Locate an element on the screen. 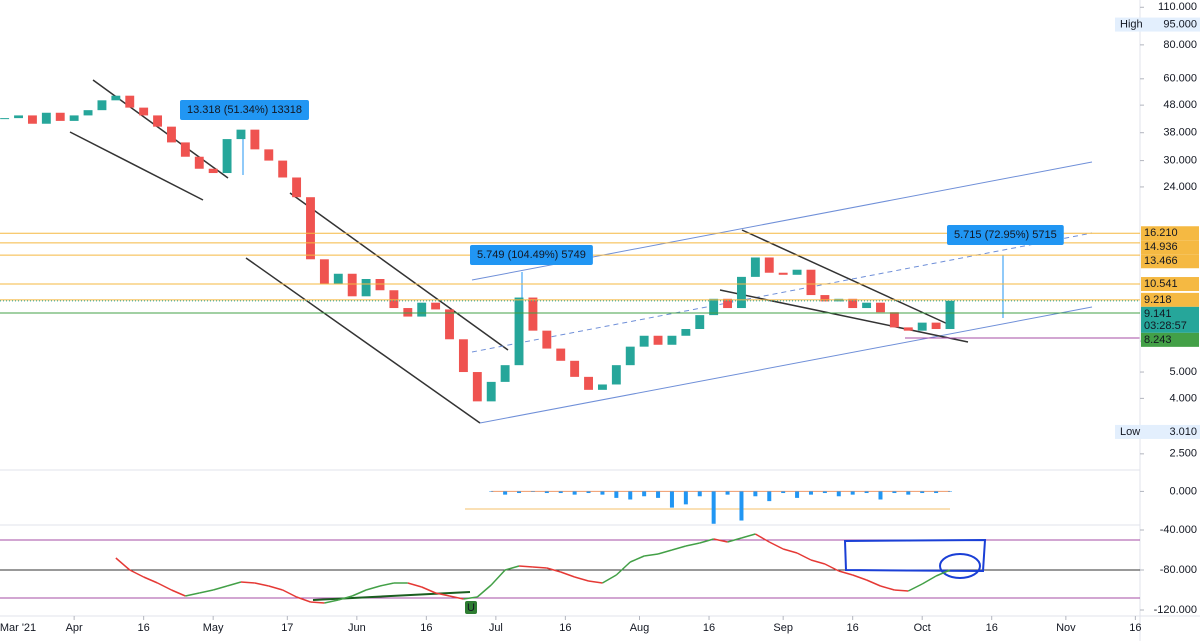  y-tick-label: -40.000 is located at coordinates (1178, 530).